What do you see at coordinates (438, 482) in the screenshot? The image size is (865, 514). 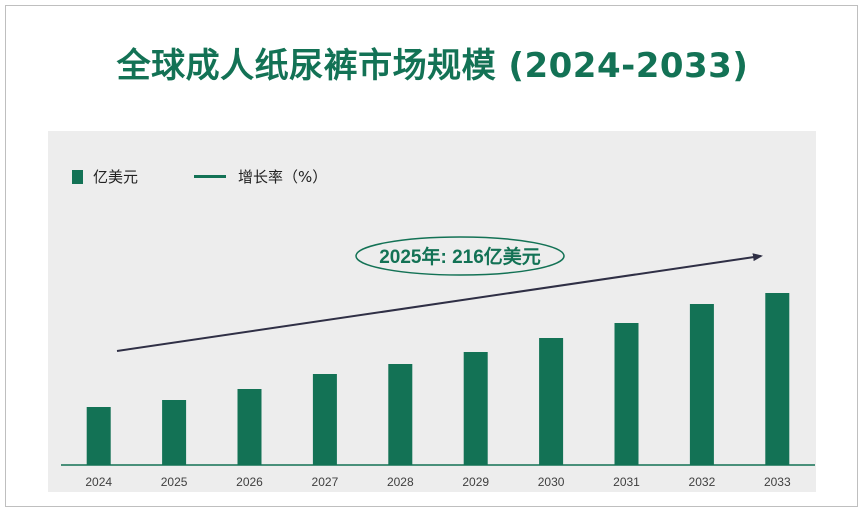 I see `x-tick-labels: 2024 2025 2026 2027 2028 2029 2030 2031 2032 2033` at bounding box center [438, 482].